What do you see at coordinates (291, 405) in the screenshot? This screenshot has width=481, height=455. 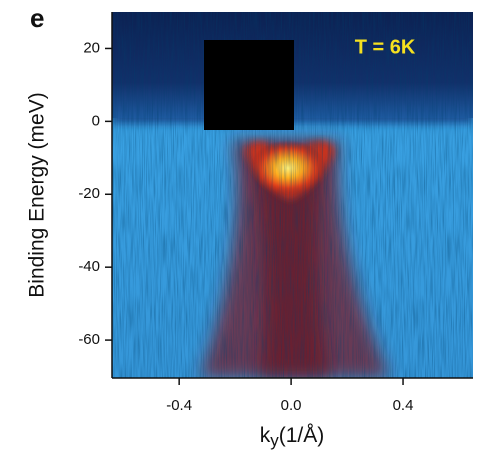 I see `x-tick-label: 0.0` at bounding box center [291, 405].